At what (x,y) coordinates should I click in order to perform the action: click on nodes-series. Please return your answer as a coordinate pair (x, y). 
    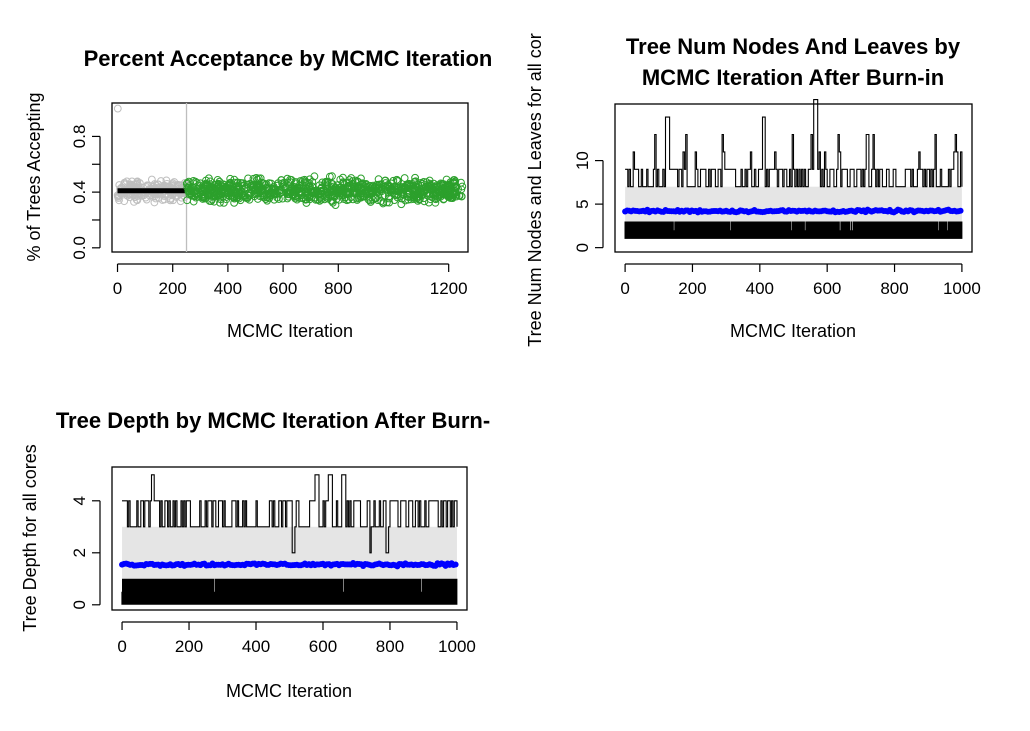
    Looking at the image, I should click on (793, 169).